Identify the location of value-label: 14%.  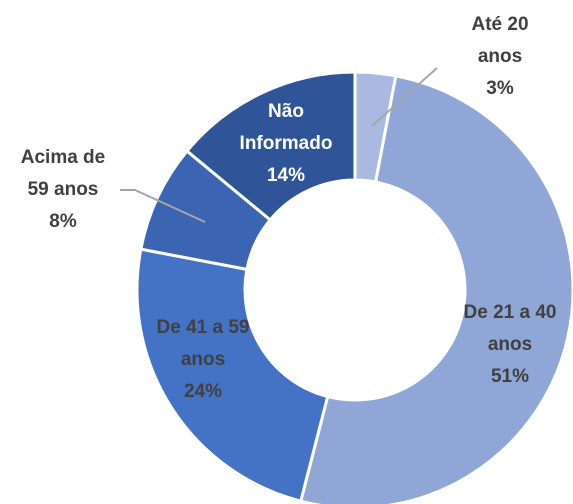
(286, 175).